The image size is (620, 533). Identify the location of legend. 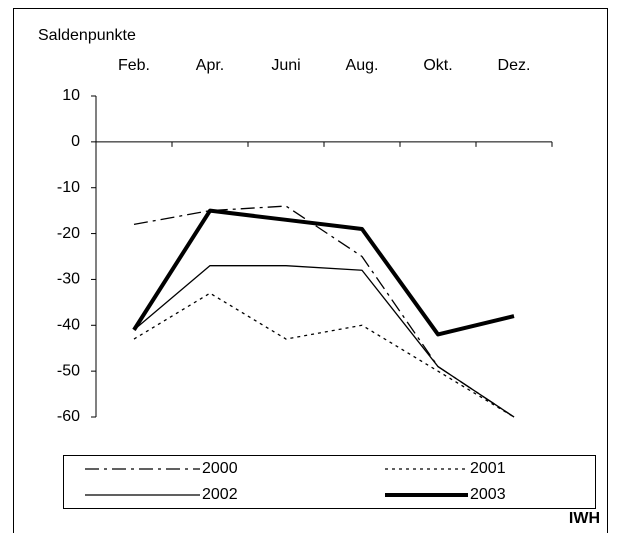
(329, 482).